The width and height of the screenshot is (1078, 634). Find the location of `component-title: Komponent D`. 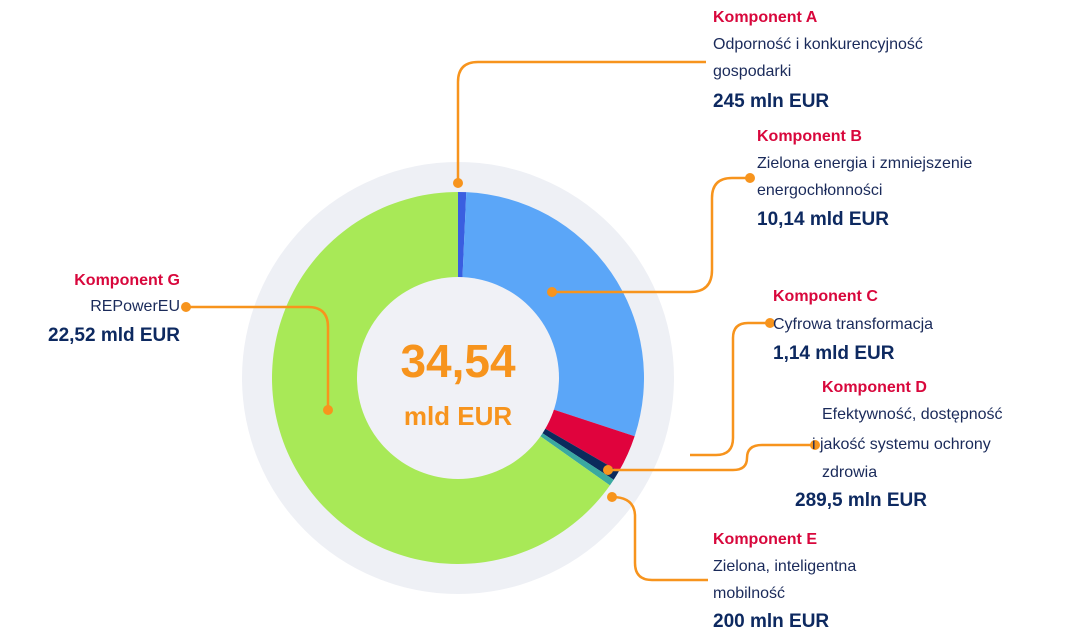

component-title: Komponent D is located at coordinates (874, 387).